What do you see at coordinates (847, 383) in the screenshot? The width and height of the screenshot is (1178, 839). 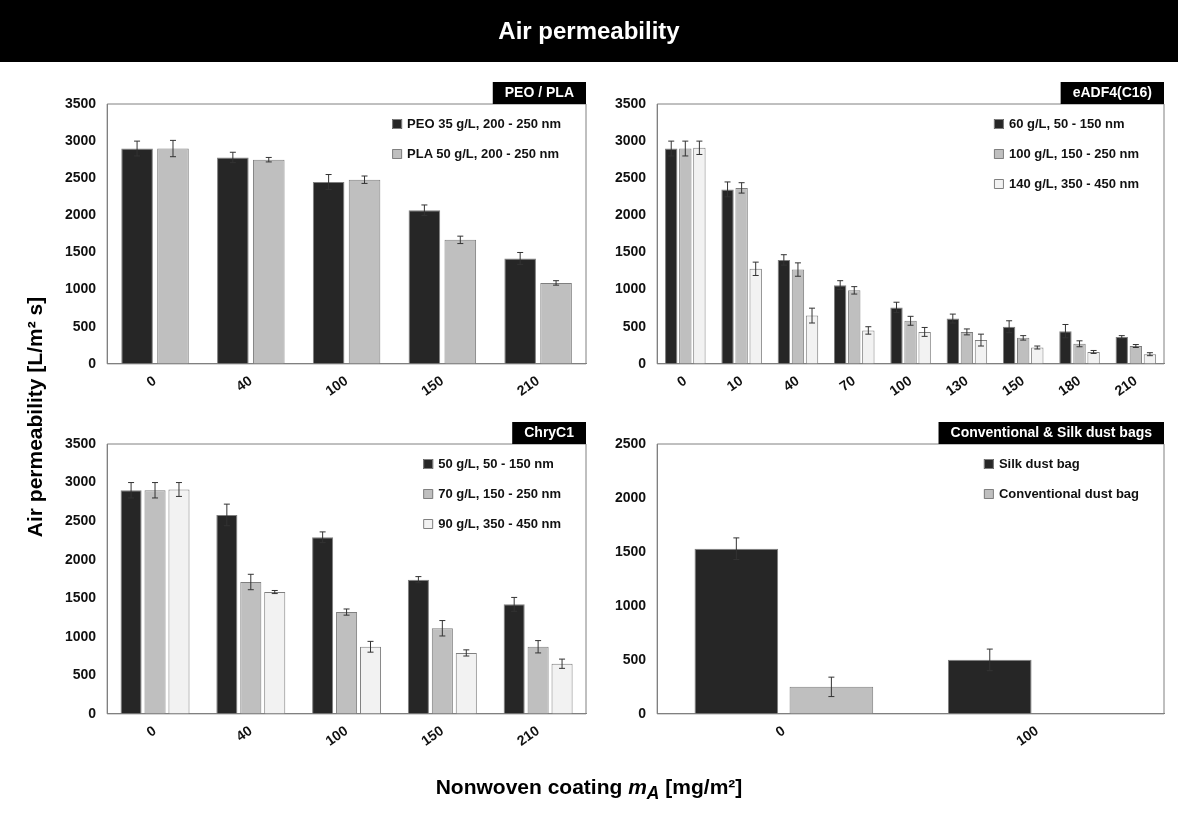 I see `x-tick-label: 70` at bounding box center [847, 383].